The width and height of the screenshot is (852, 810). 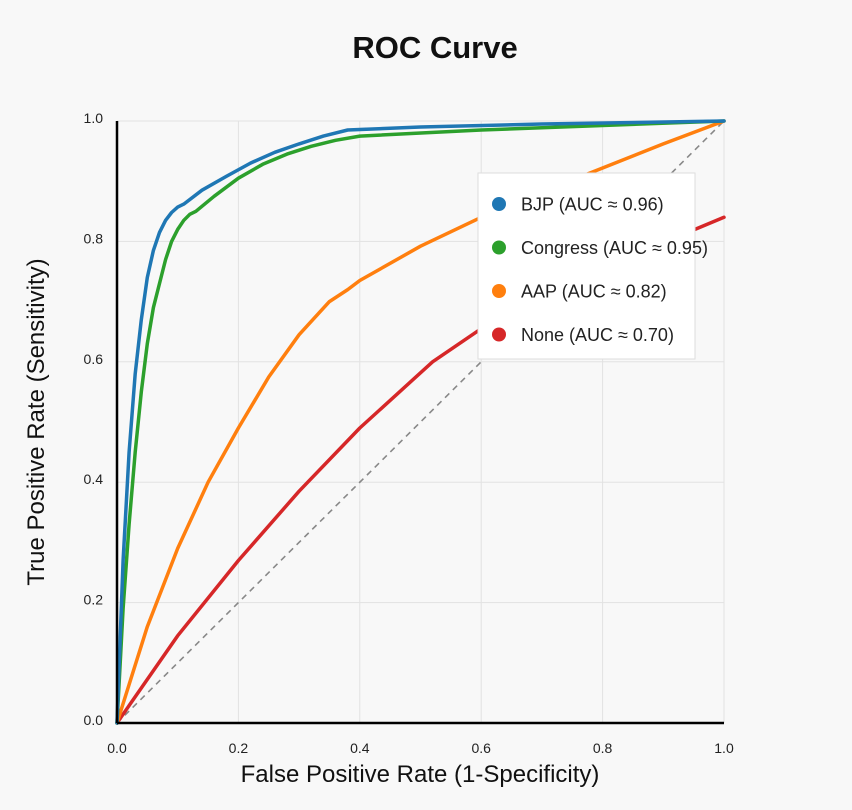 What do you see at coordinates (594, 292) in the screenshot?
I see `legend-label-aap: AAP (AUC ≈ 0.82)` at bounding box center [594, 292].